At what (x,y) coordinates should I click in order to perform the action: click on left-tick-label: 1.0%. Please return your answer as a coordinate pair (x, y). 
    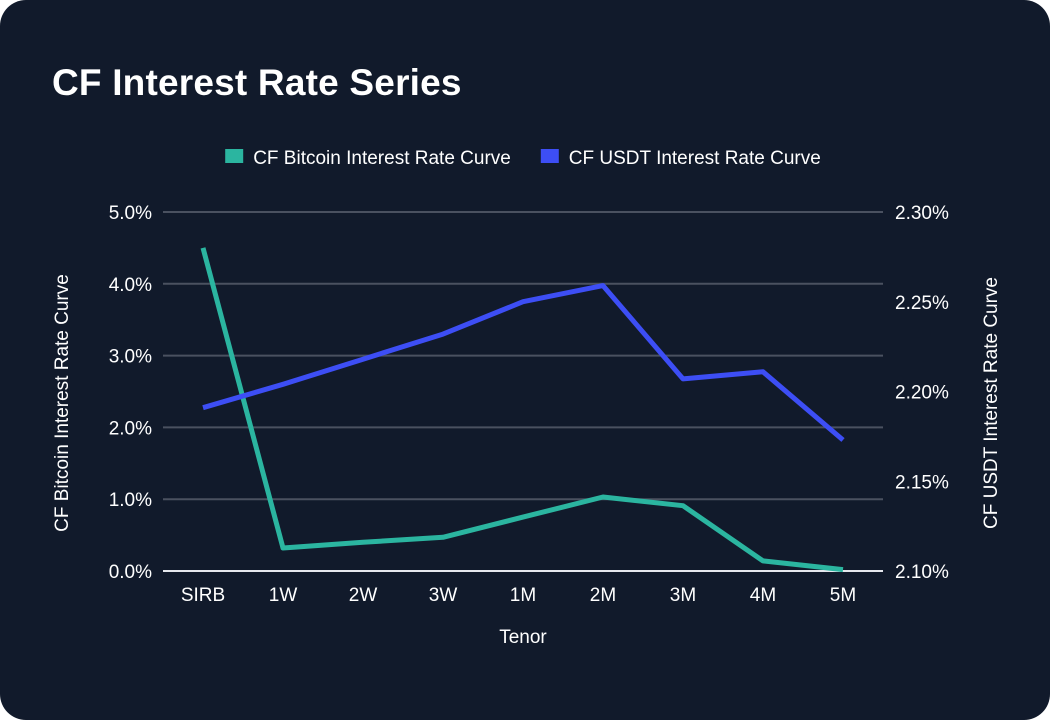
    Looking at the image, I should click on (130, 500).